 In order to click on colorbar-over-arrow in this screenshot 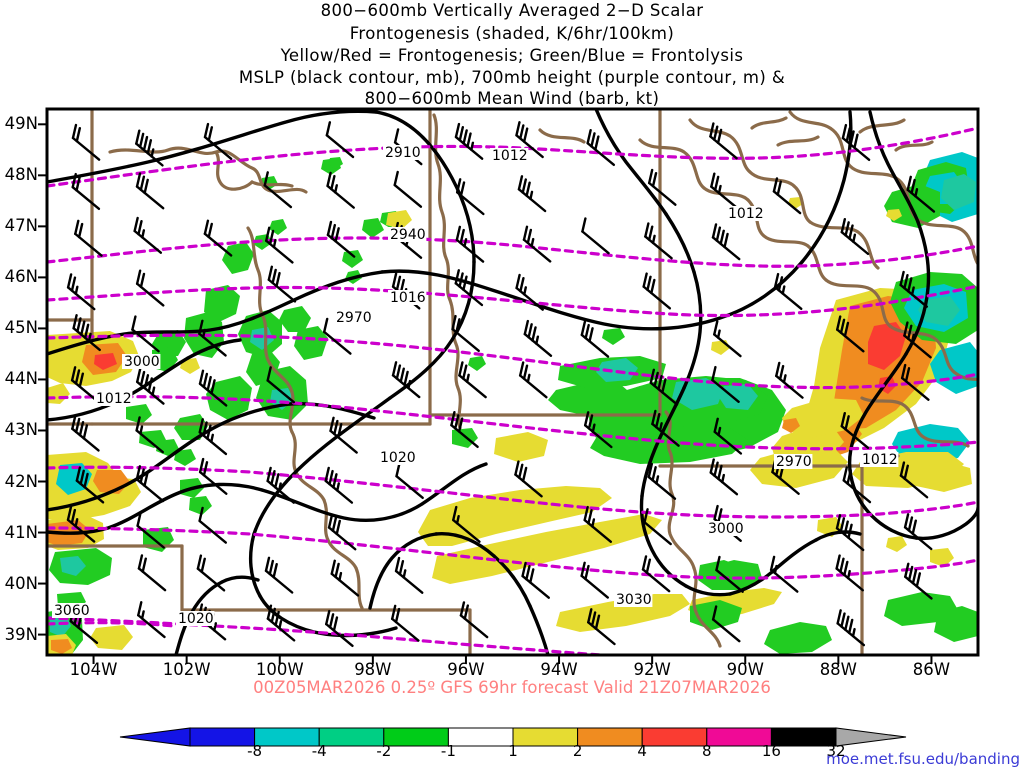, I will do `click(871, 737)`.